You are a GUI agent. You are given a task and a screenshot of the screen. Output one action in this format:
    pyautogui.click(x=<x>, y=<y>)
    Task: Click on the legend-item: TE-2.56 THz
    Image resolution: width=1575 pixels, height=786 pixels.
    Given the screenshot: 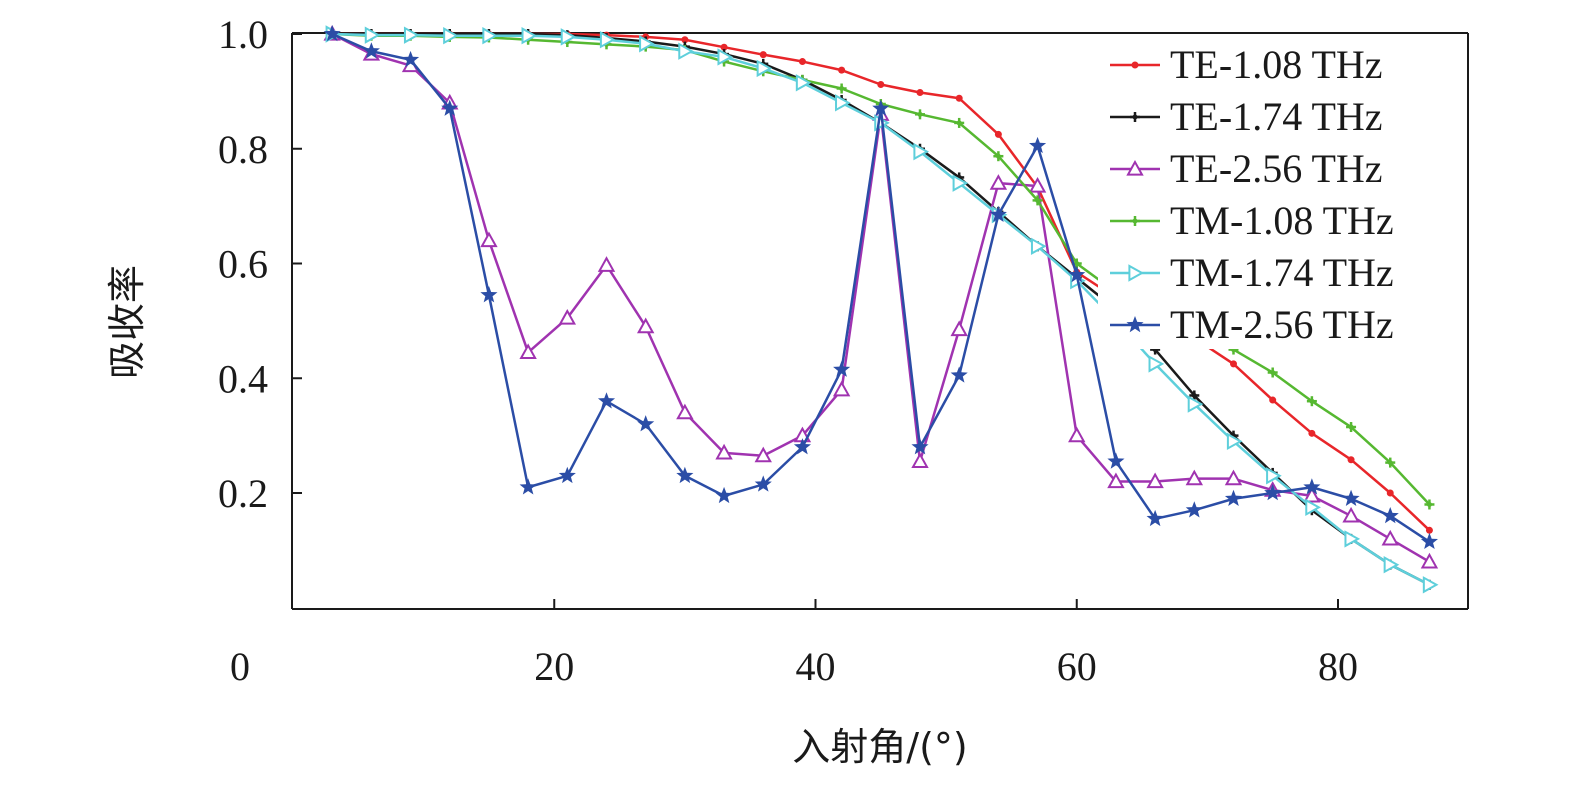 What is the action you would take?
    pyautogui.click(x=1246, y=168)
    